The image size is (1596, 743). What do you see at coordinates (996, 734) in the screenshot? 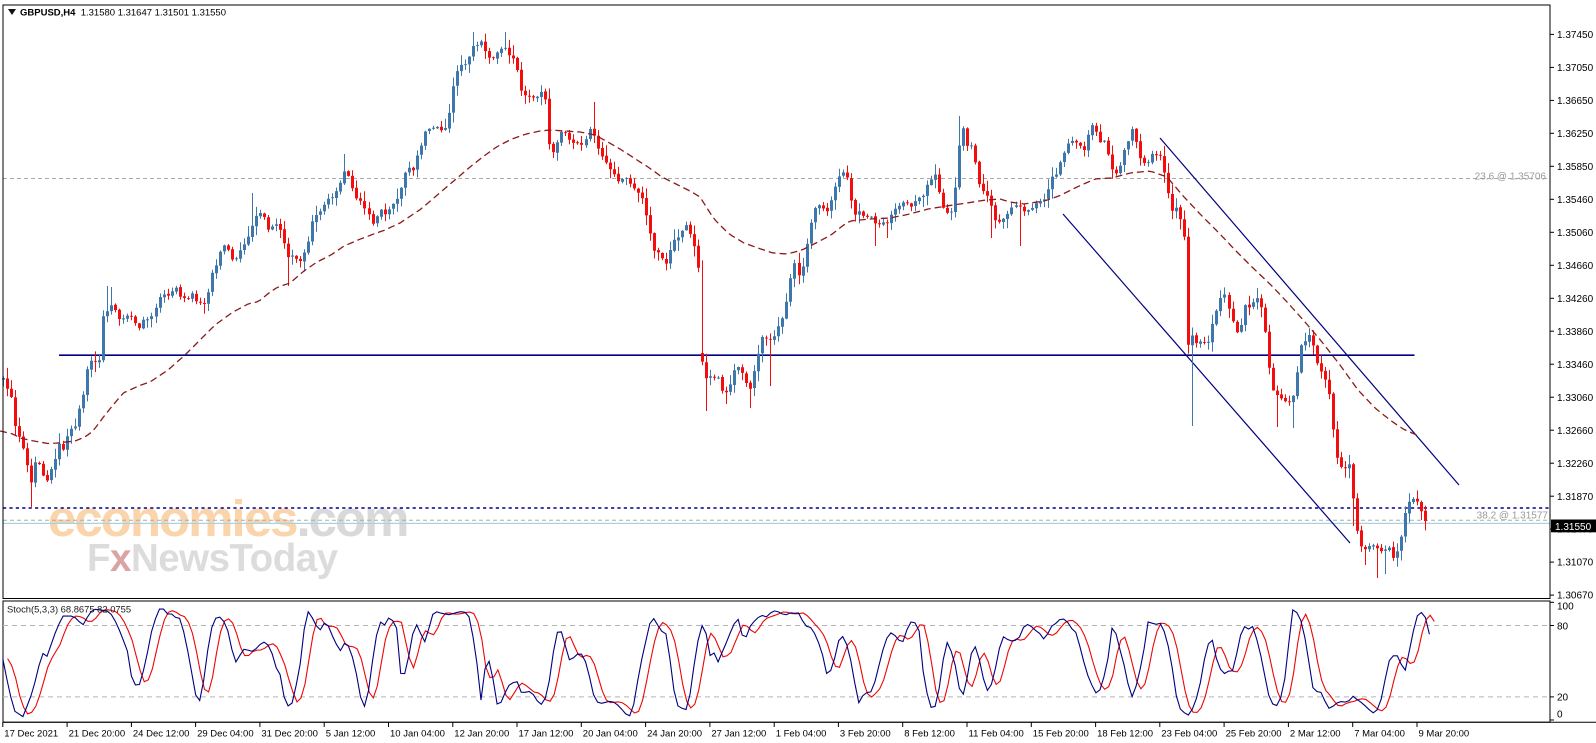
I see `svg-text: 11 Feb 04:00` at bounding box center [996, 734].